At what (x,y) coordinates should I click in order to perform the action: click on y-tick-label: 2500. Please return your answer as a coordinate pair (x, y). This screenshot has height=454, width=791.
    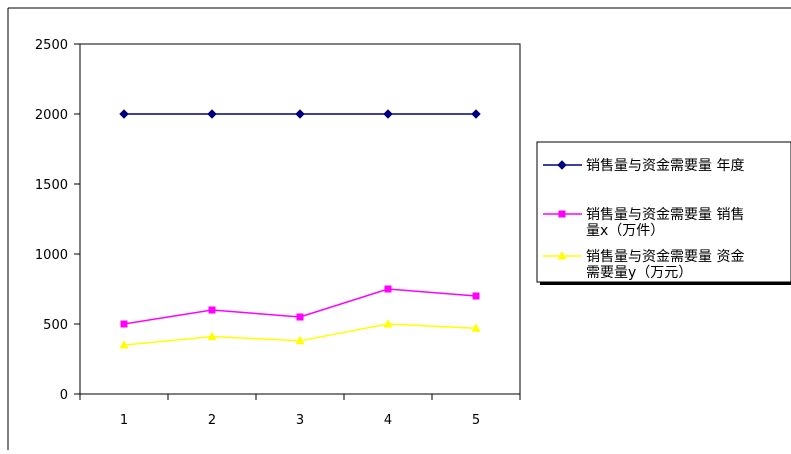
    Looking at the image, I should click on (51, 45).